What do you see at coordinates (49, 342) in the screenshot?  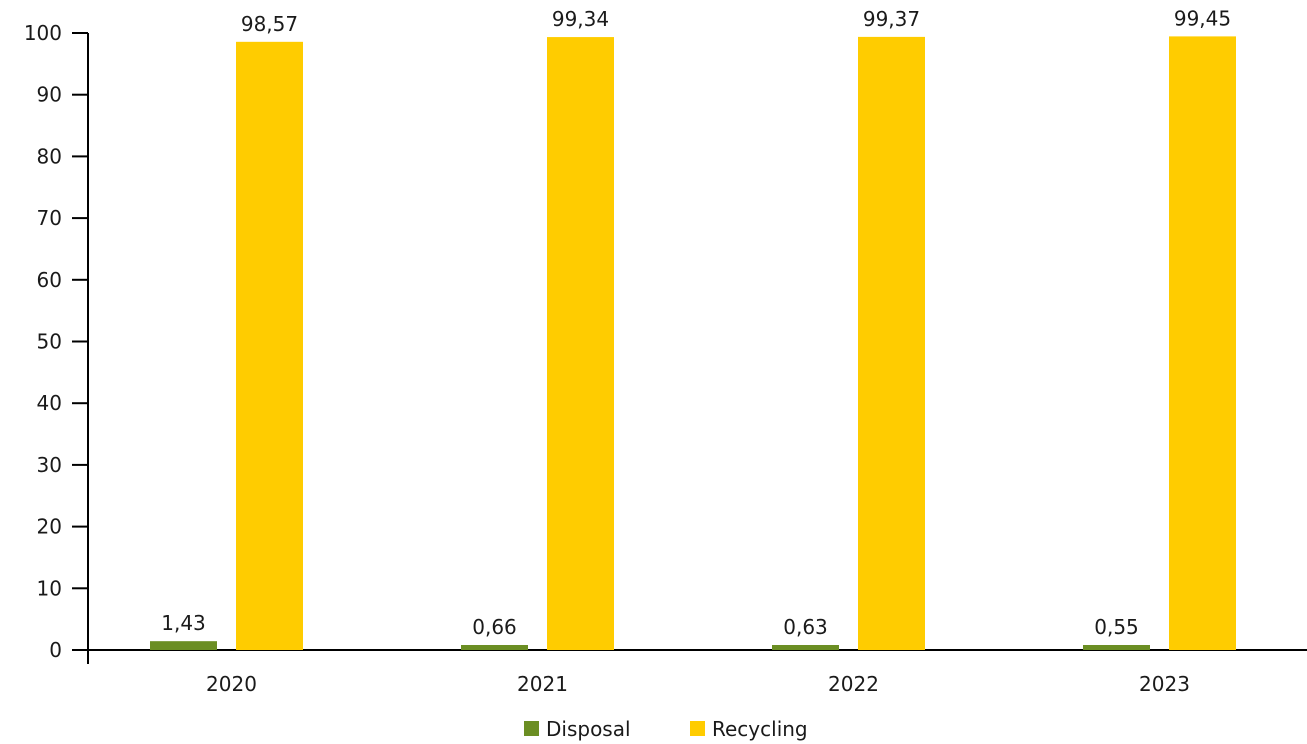 I see `y-tick-label: 50` at bounding box center [49, 342].